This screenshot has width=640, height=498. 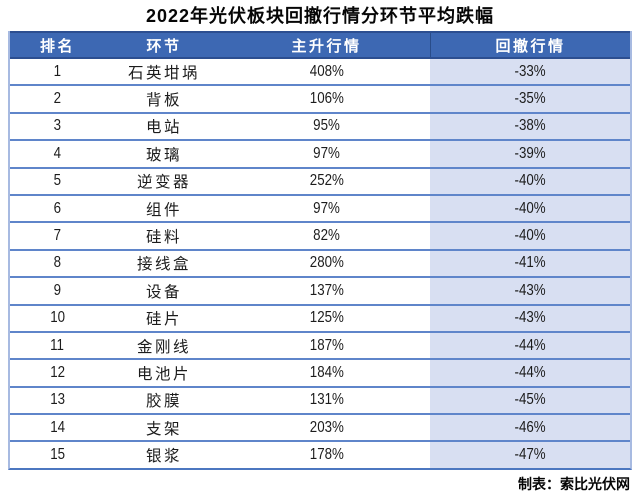 I want to click on table-row: 1 石英坩埚 408% -33%, so click(x=320, y=73).